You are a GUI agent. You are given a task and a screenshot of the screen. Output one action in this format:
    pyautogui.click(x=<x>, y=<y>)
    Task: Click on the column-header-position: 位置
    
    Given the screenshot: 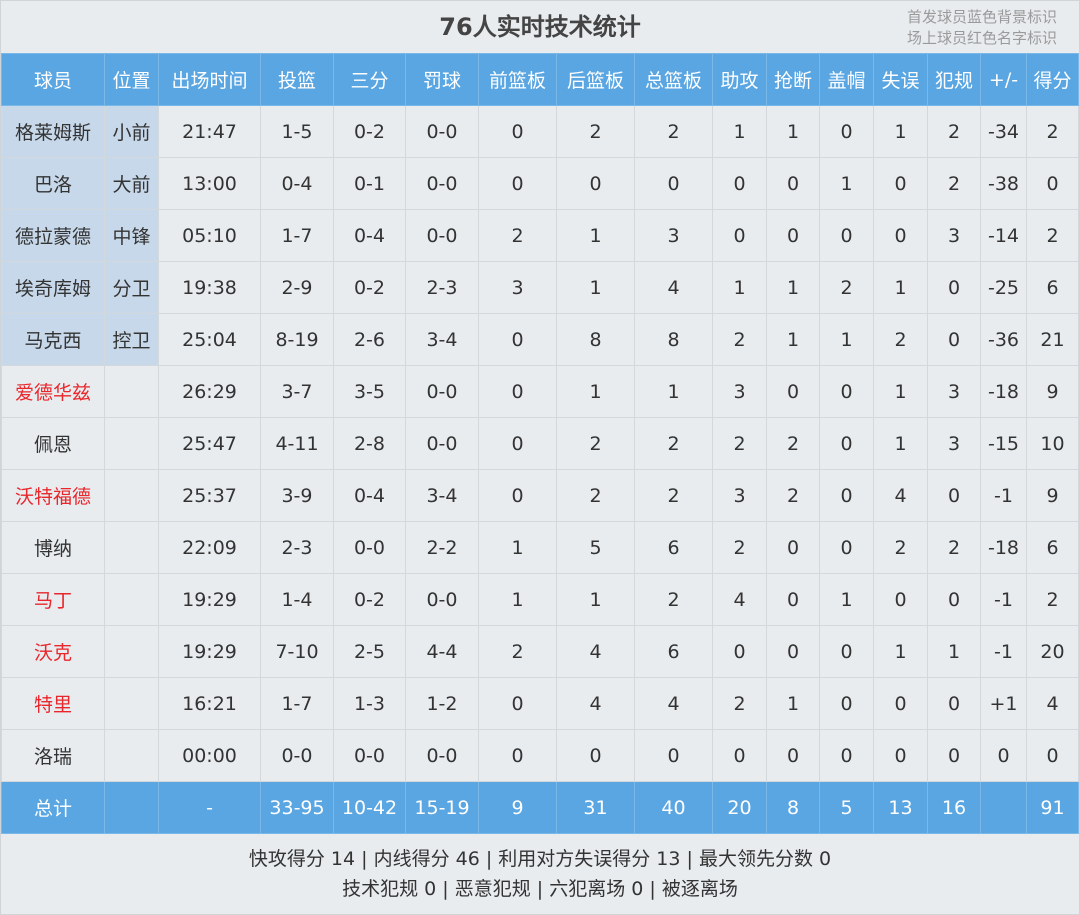 What is the action you would take?
    pyautogui.click(x=131, y=79)
    